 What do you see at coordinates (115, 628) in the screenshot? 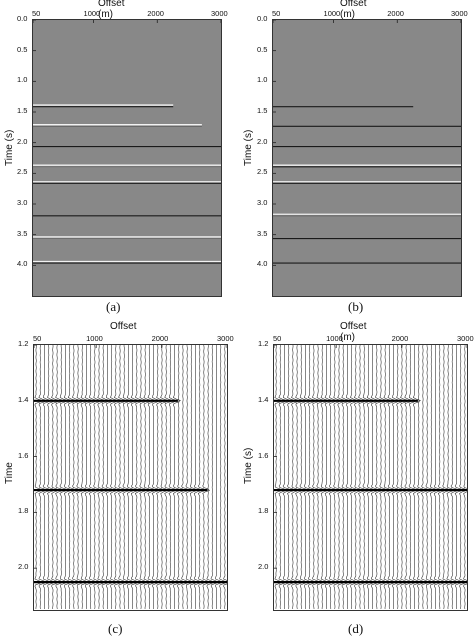
I see `figure-caption: (c)` at bounding box center [115, 628].